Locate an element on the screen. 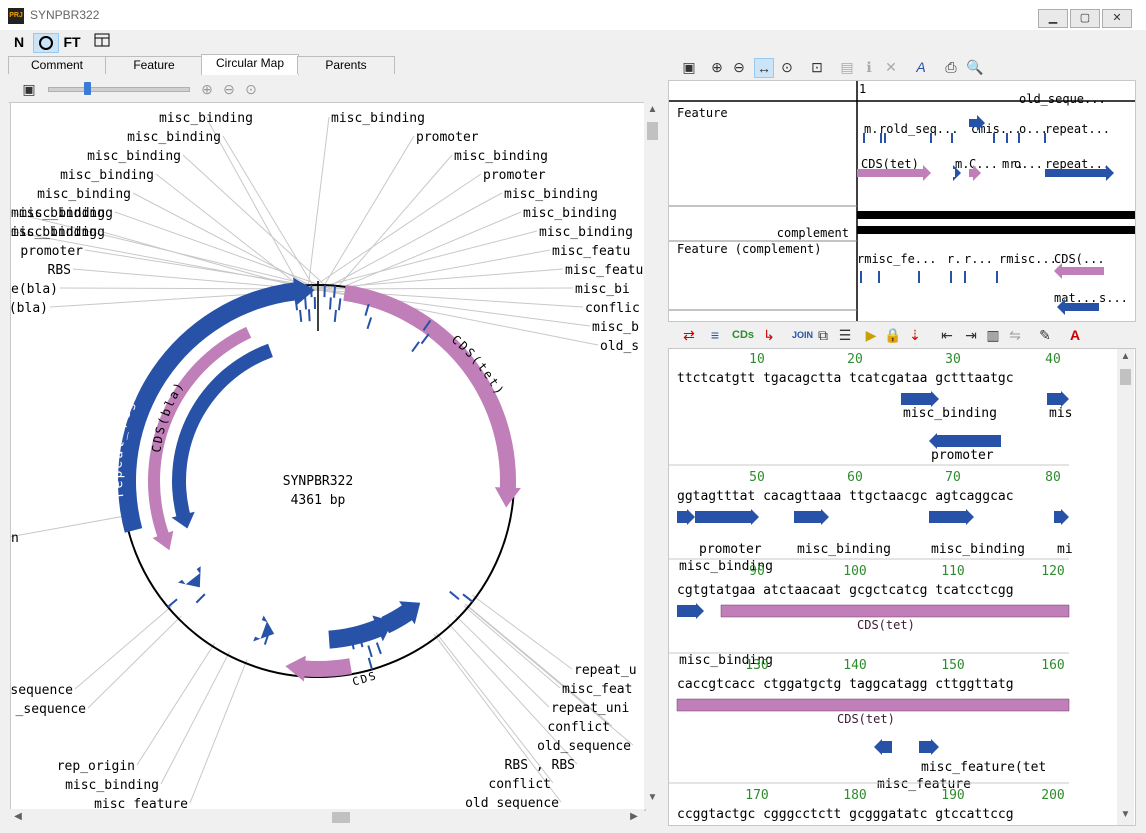 The width and height of the screenshot is (1146, 833). map-label: (bla) is located at coordinates (29, 308).